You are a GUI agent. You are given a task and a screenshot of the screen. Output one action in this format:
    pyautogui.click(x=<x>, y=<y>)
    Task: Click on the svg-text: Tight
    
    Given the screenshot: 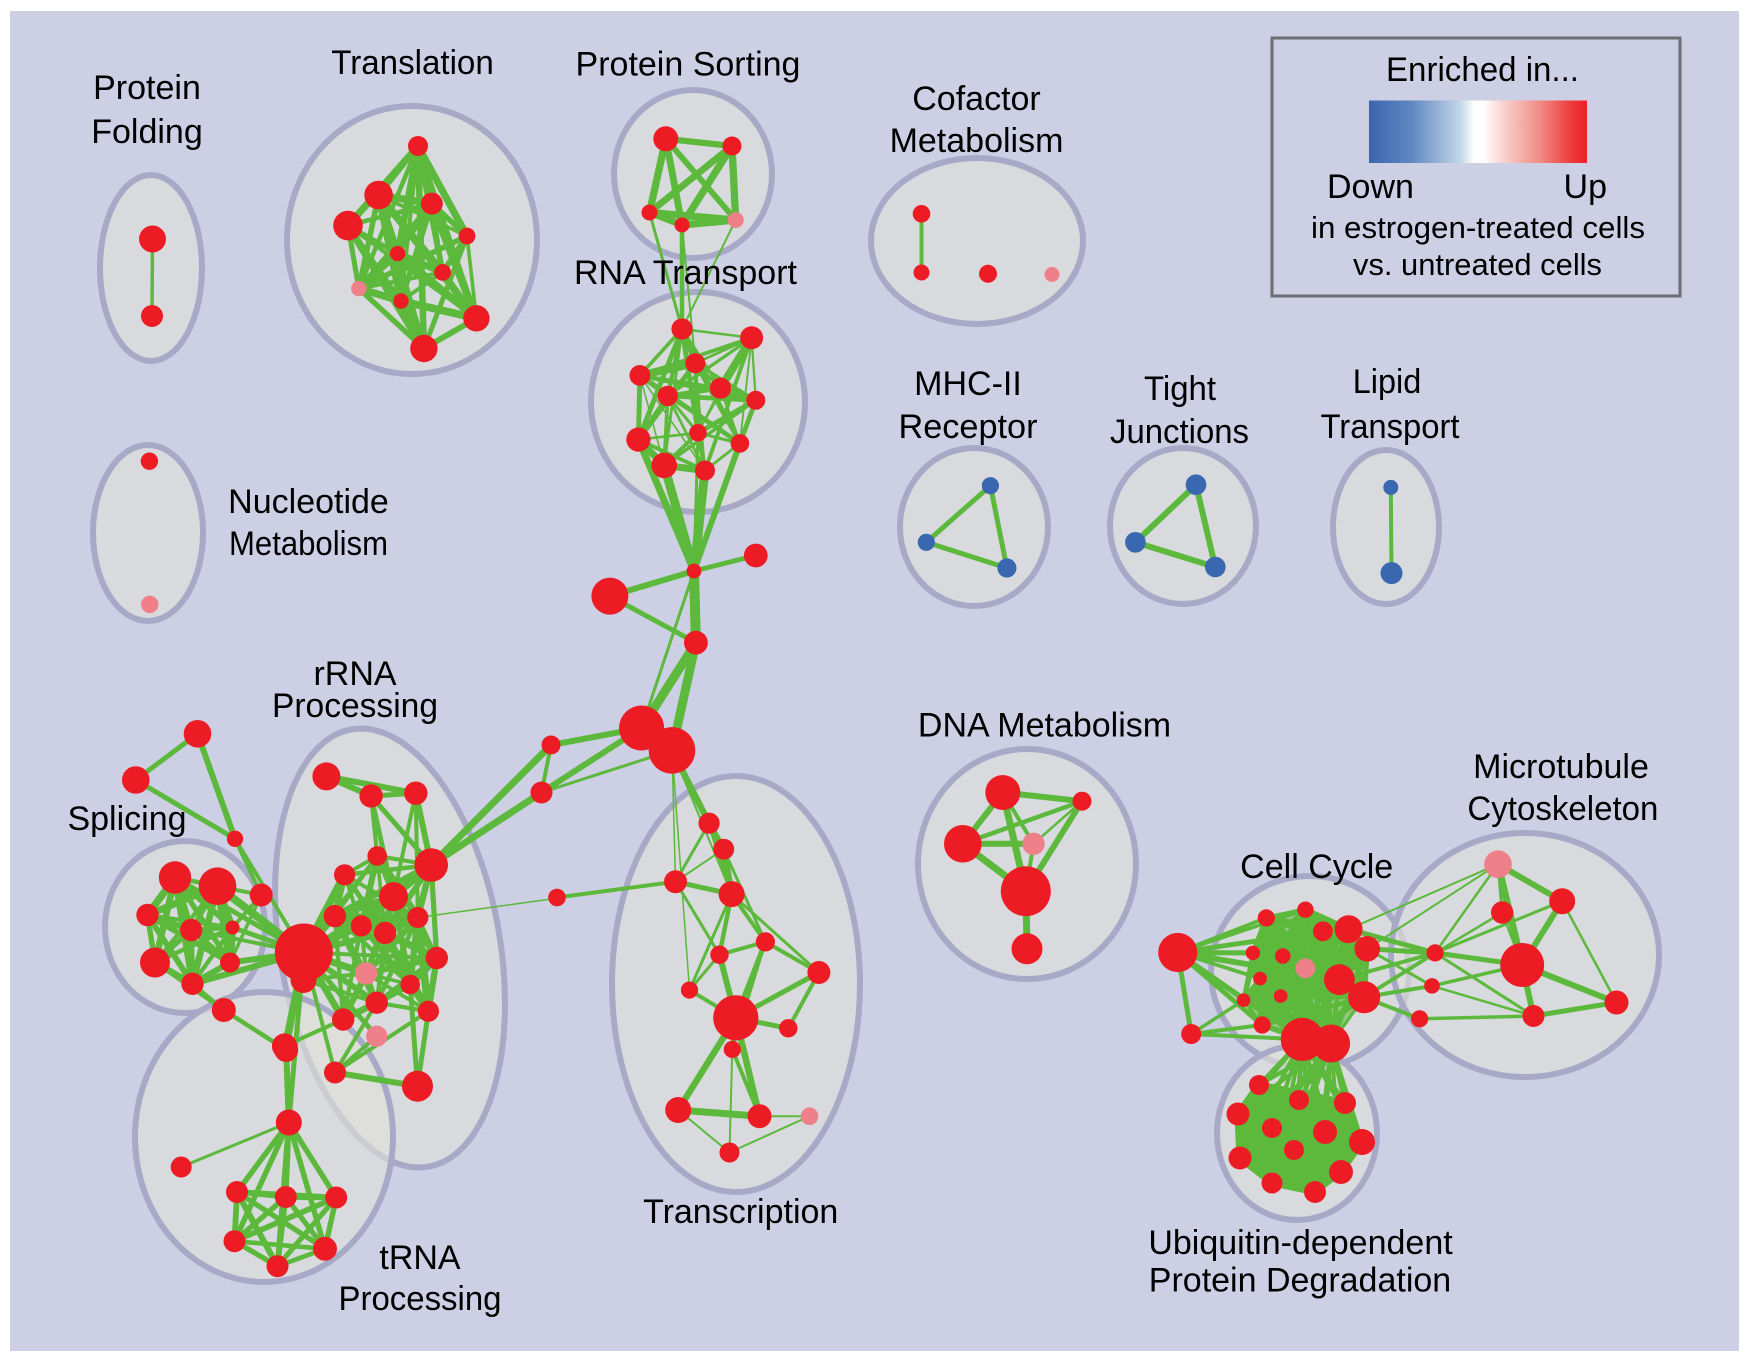 What is the action you would take?
    pyautogui.click(x=1180, y=389)
    